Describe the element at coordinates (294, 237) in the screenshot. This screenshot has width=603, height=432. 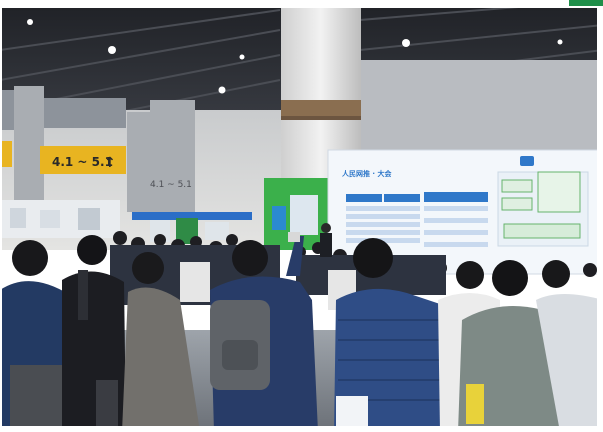
I see `phone-icon` at that location.